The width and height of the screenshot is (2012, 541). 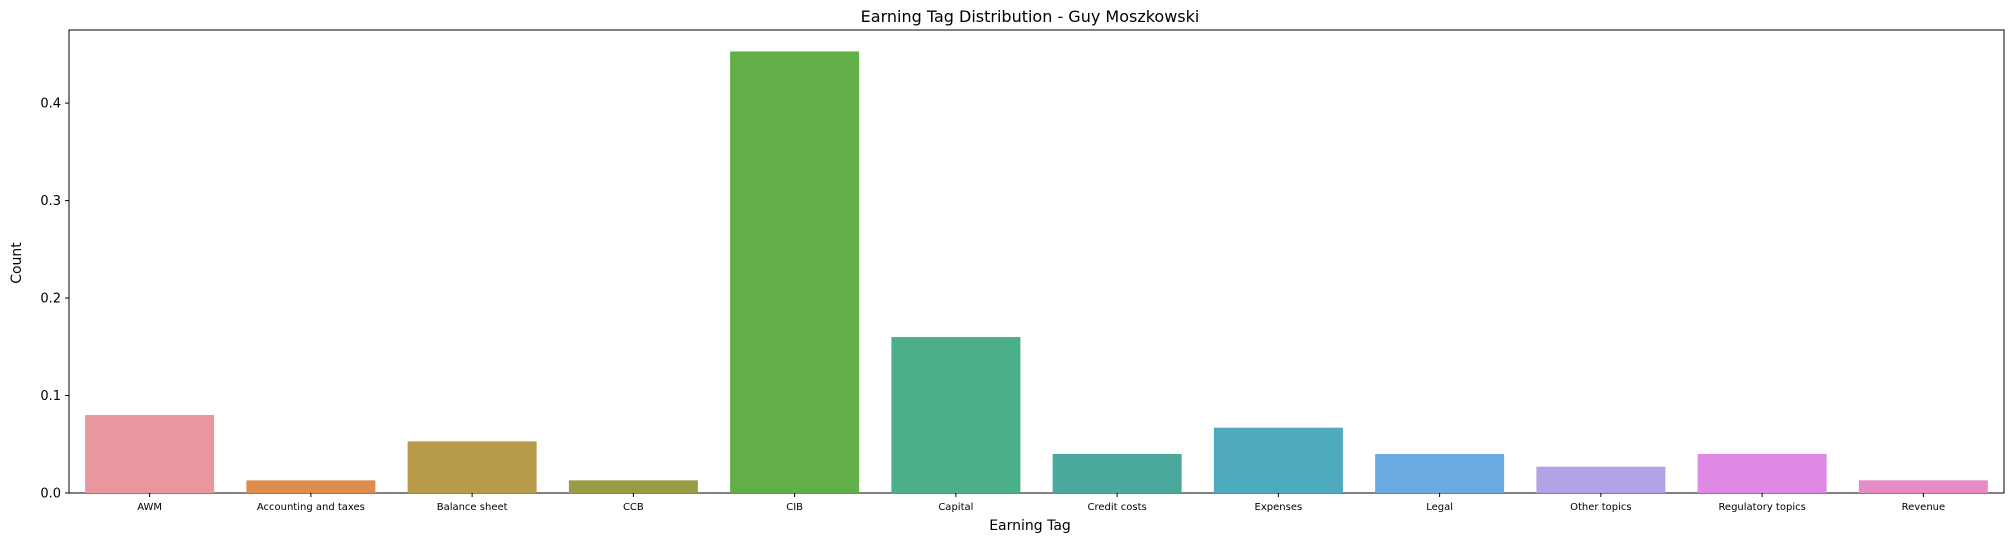 I want to click on bar-balance-sheet, so click(x=472, y=467).